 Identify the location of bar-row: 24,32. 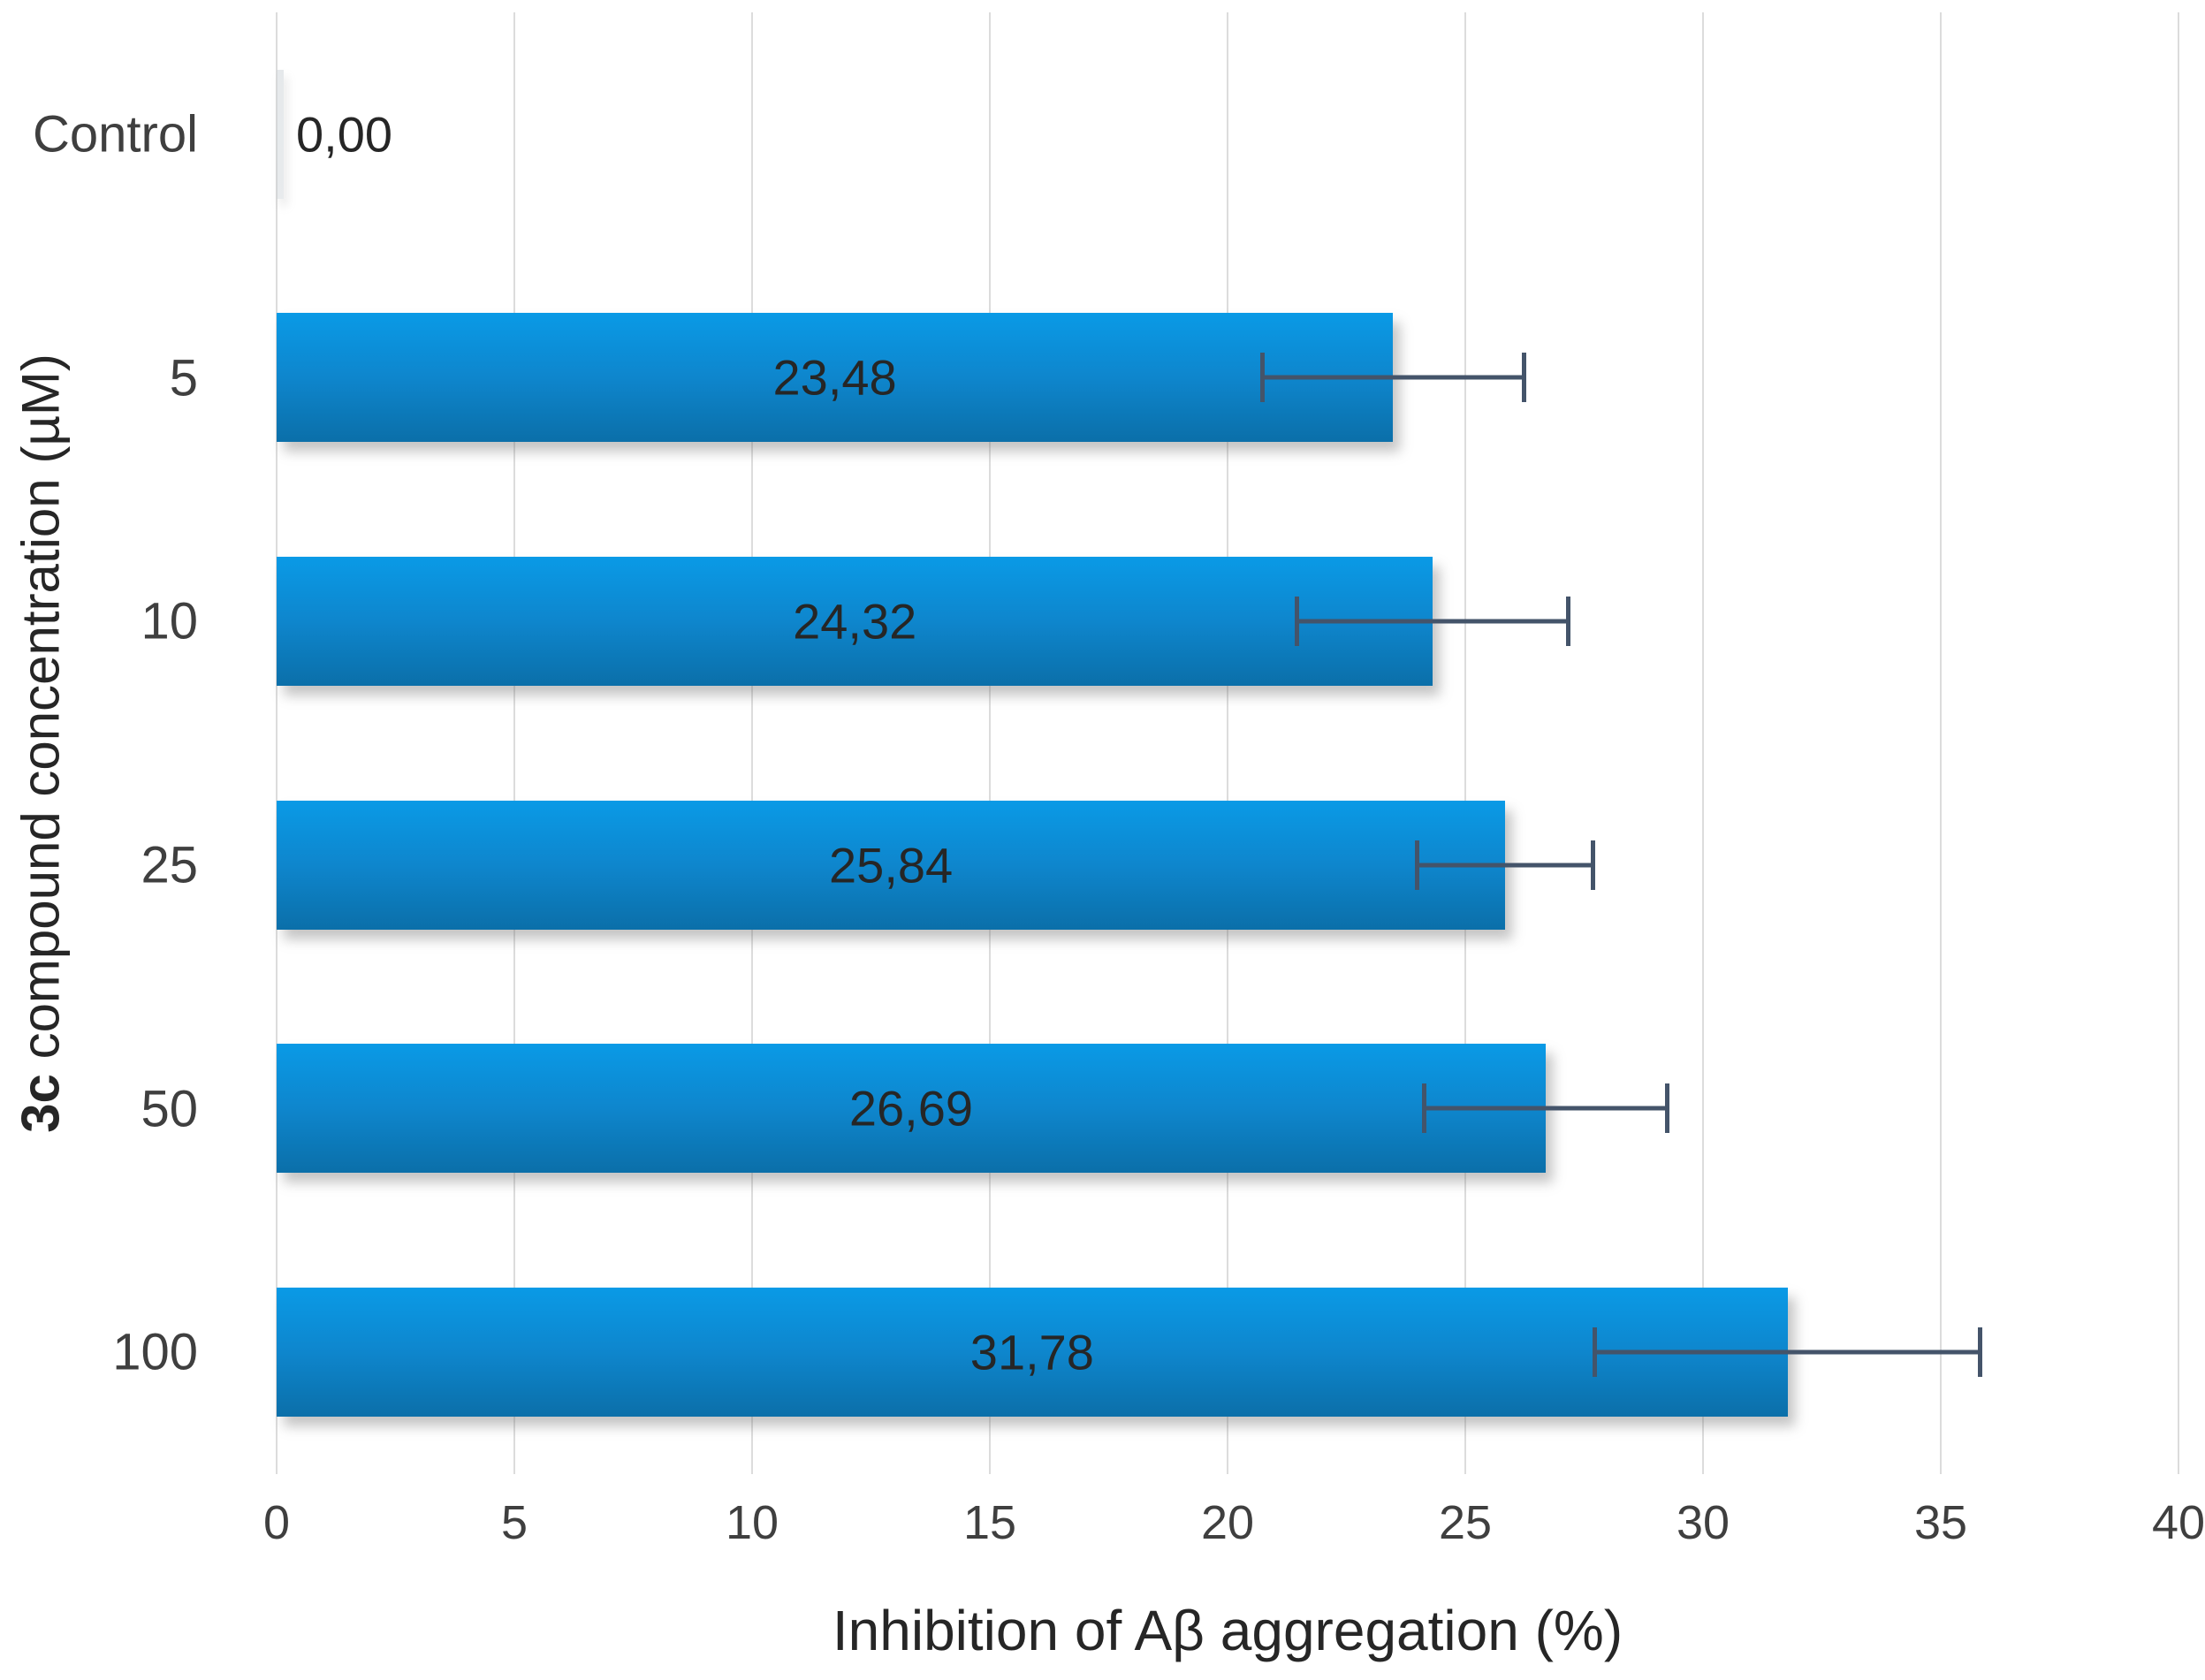
(1227, 621).